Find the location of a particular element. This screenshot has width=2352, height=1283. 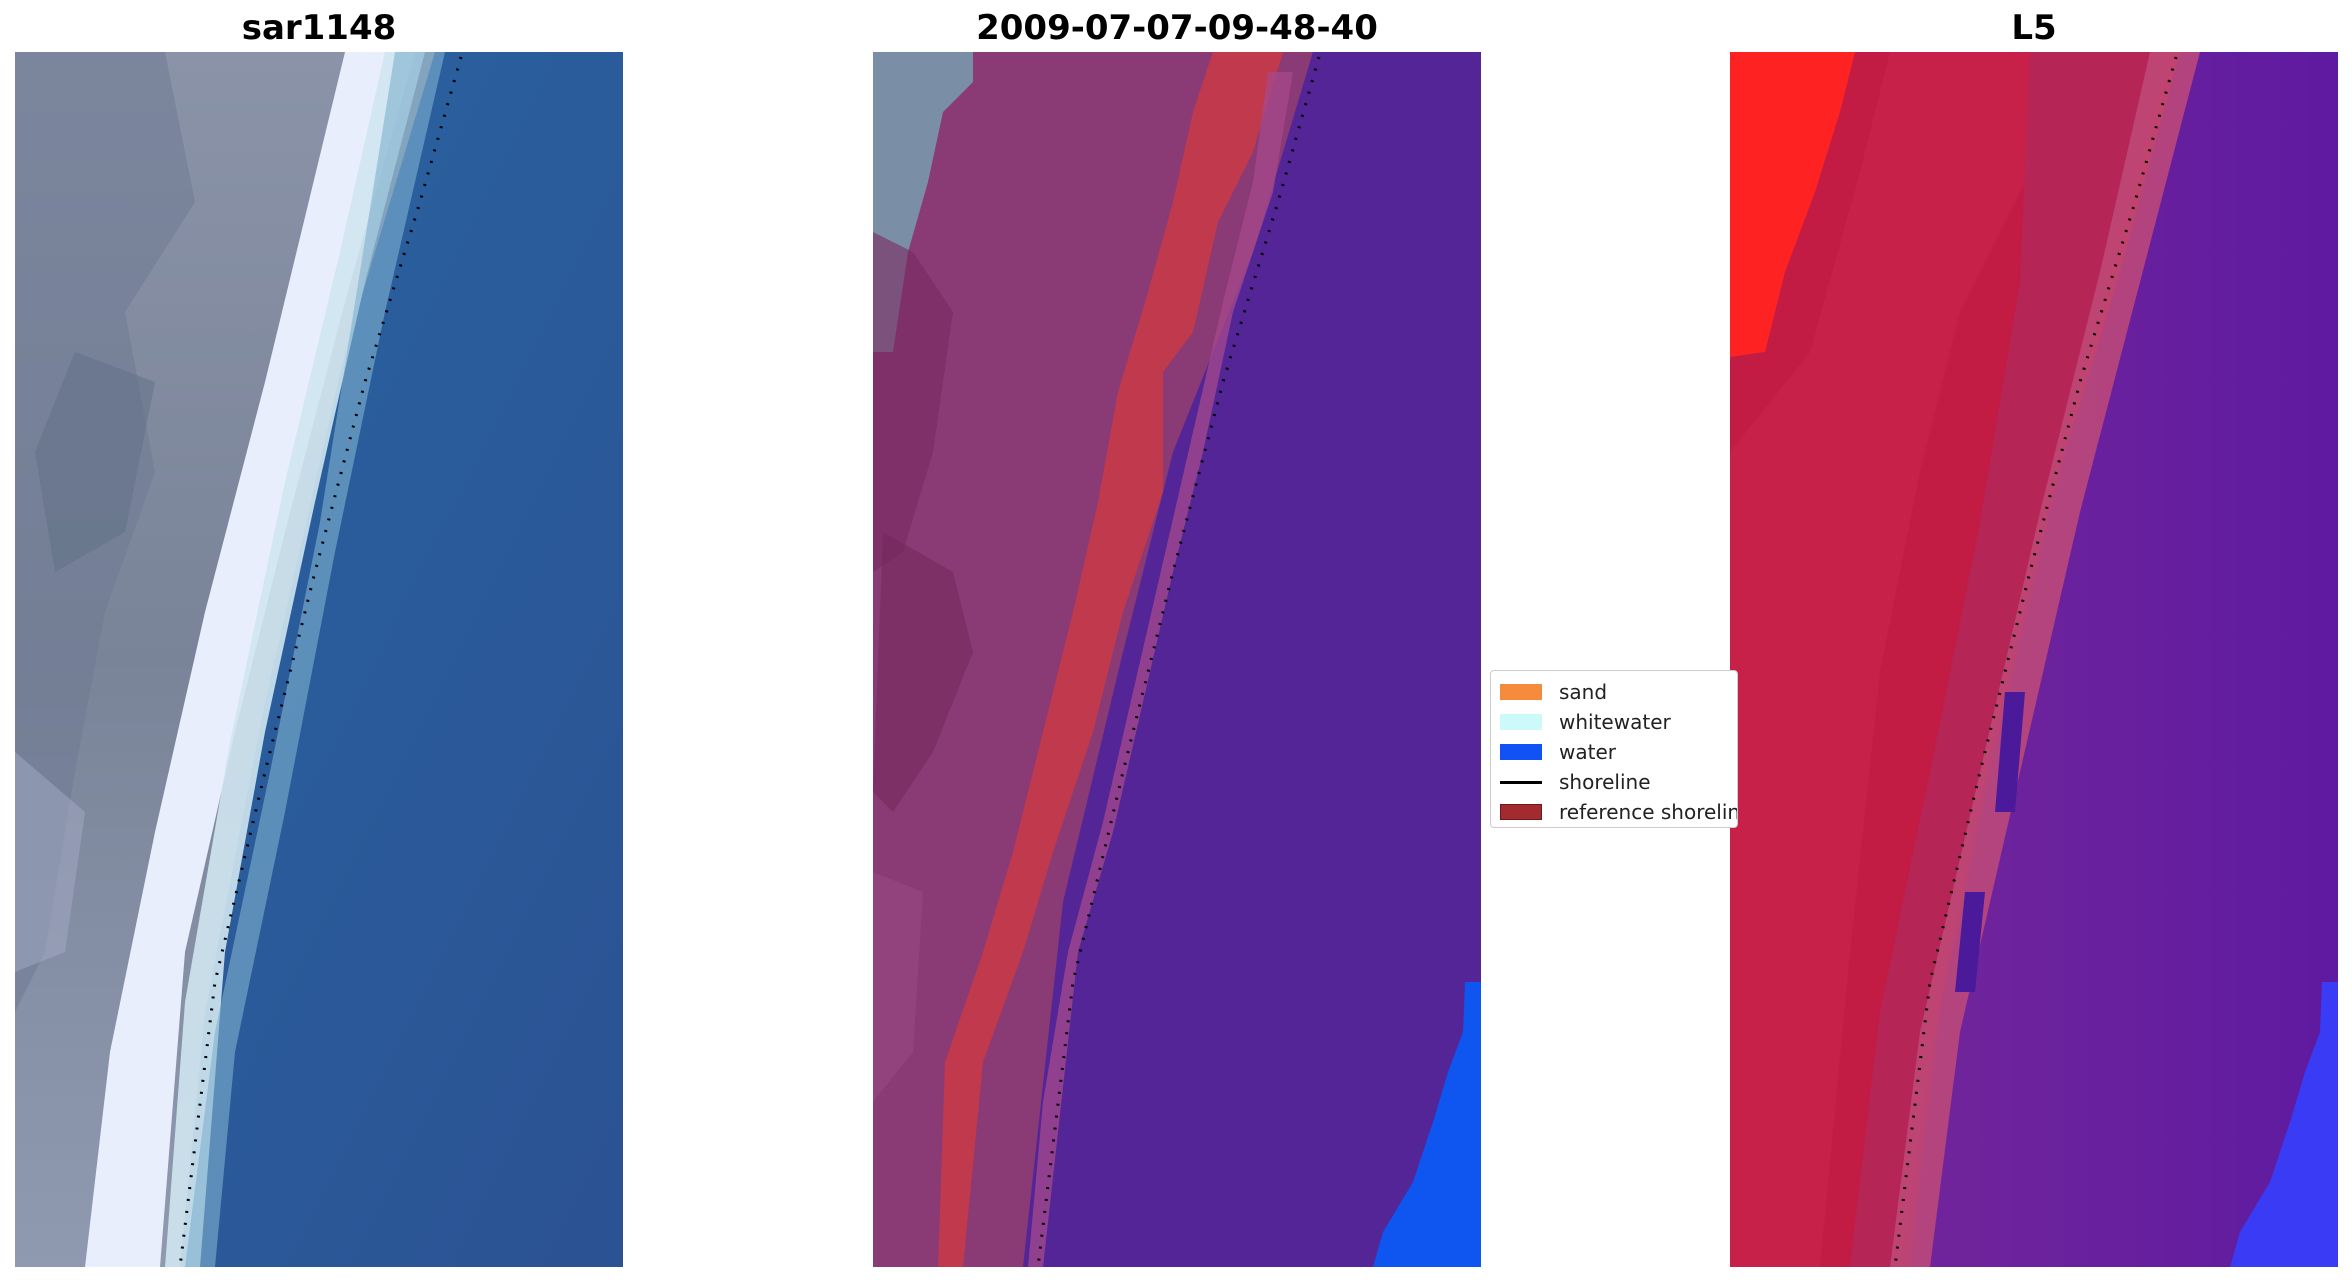

panel-title-index: L5 is located at coordinates (2034, 28).